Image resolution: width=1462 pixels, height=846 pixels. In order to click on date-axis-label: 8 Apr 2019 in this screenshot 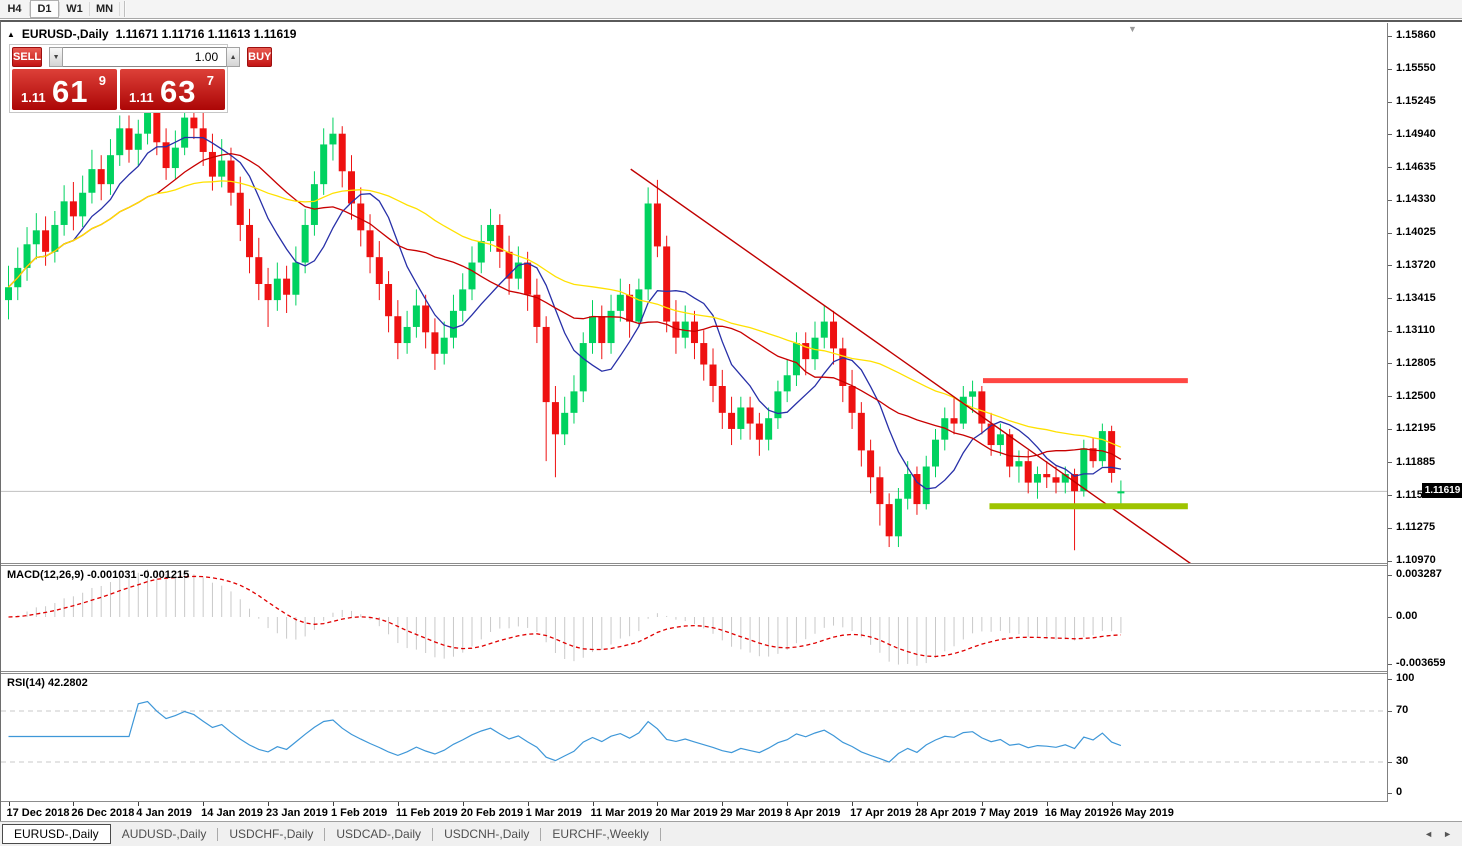, I will do `click(813, 813)`.